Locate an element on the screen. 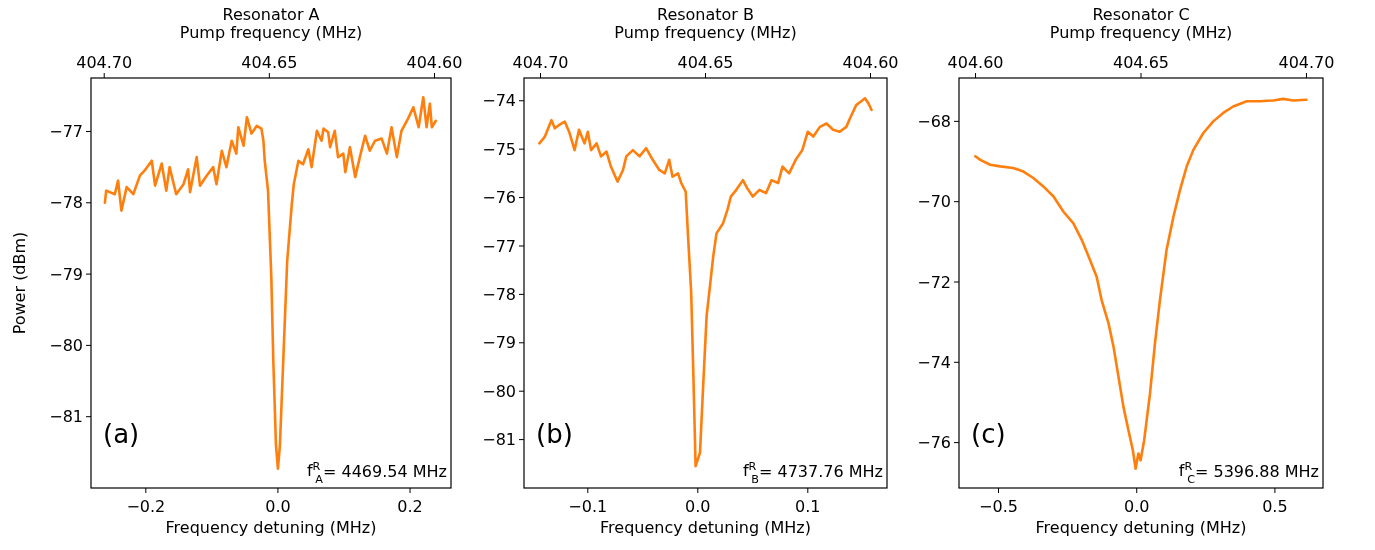 Image resolution: width=1375 pixels, height=550 pixels. annotation: (b) is located at coordinates (554, 434).